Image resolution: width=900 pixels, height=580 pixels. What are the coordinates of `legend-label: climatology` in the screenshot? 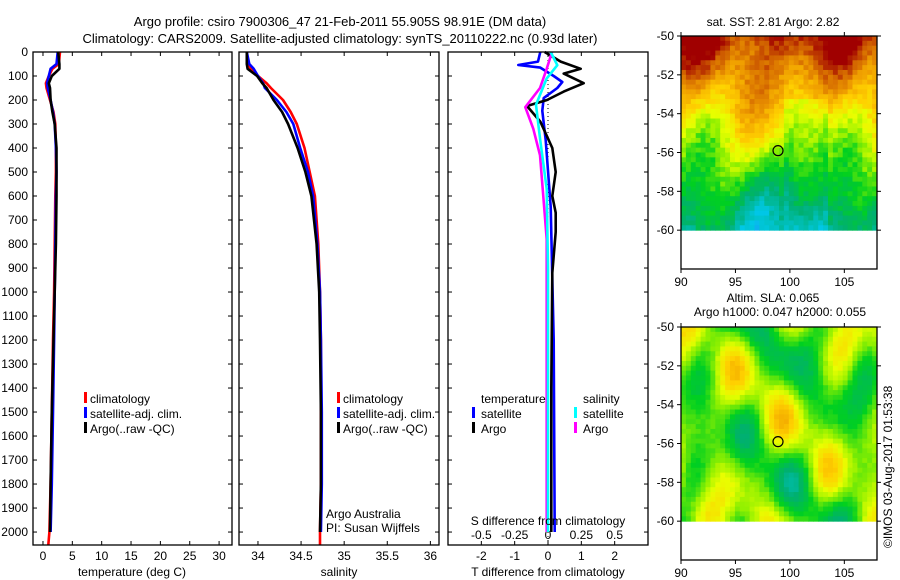 It's located at (373, 399).